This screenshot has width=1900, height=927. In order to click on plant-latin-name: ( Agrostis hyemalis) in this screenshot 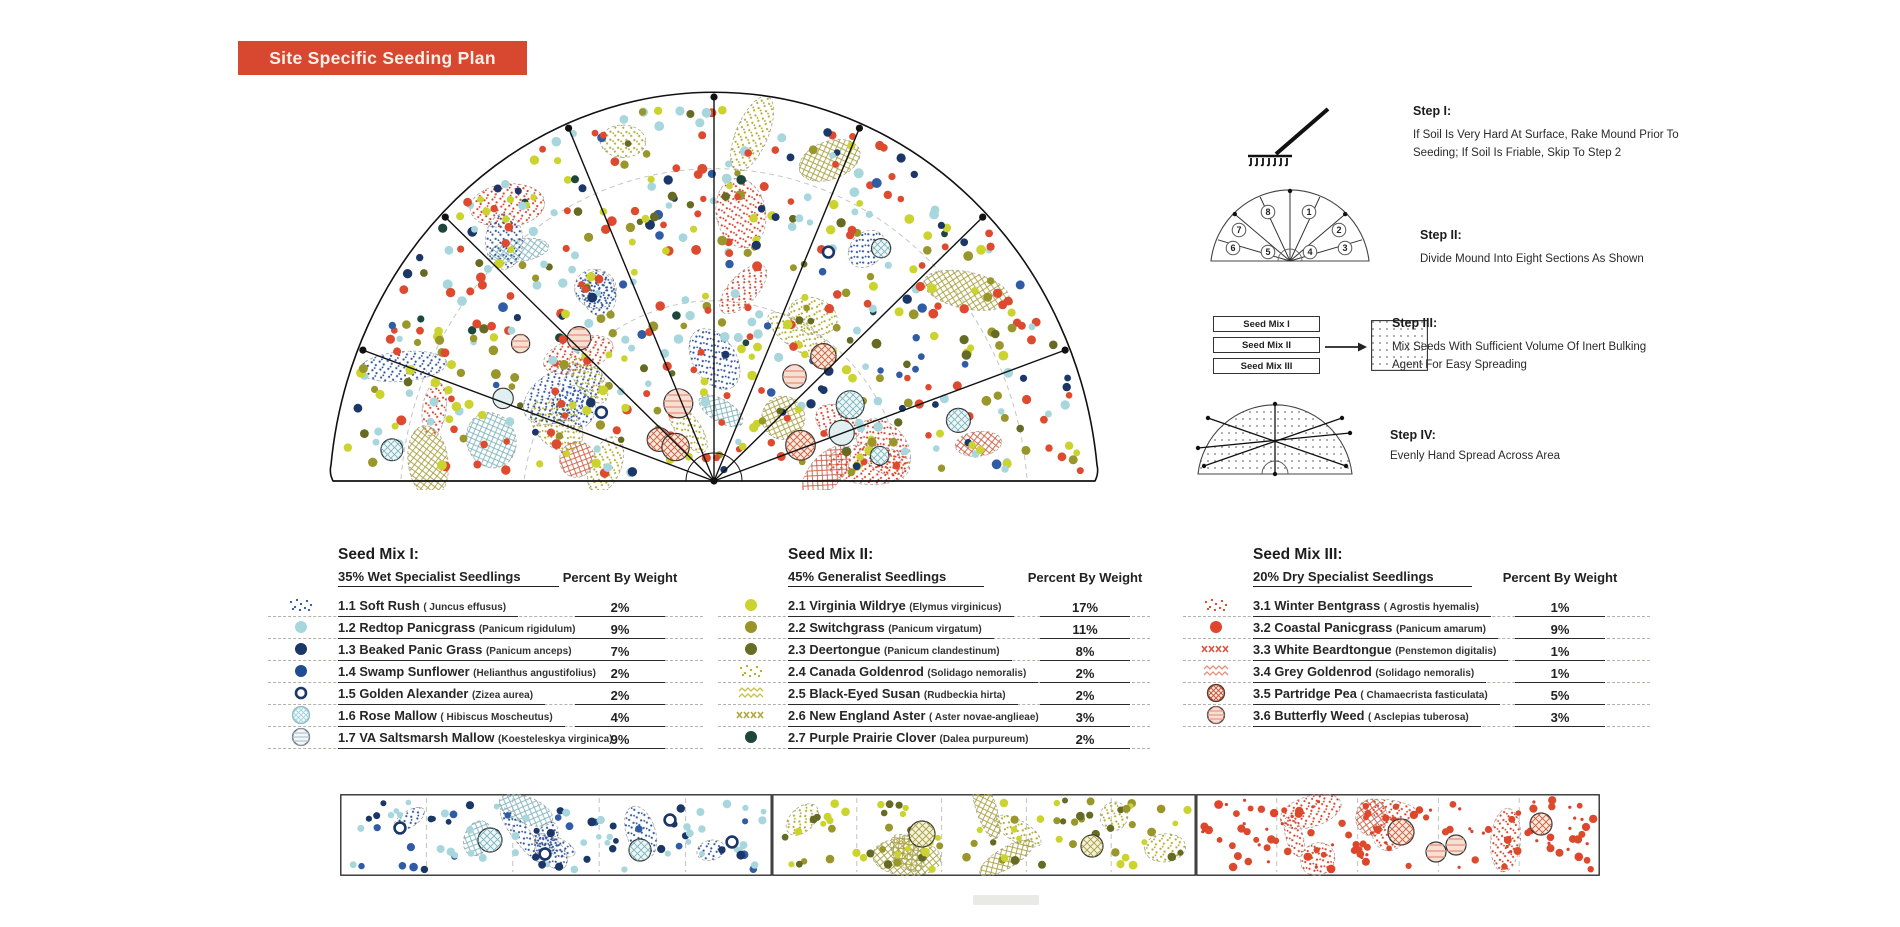, I will do `click(1431, 607)`.